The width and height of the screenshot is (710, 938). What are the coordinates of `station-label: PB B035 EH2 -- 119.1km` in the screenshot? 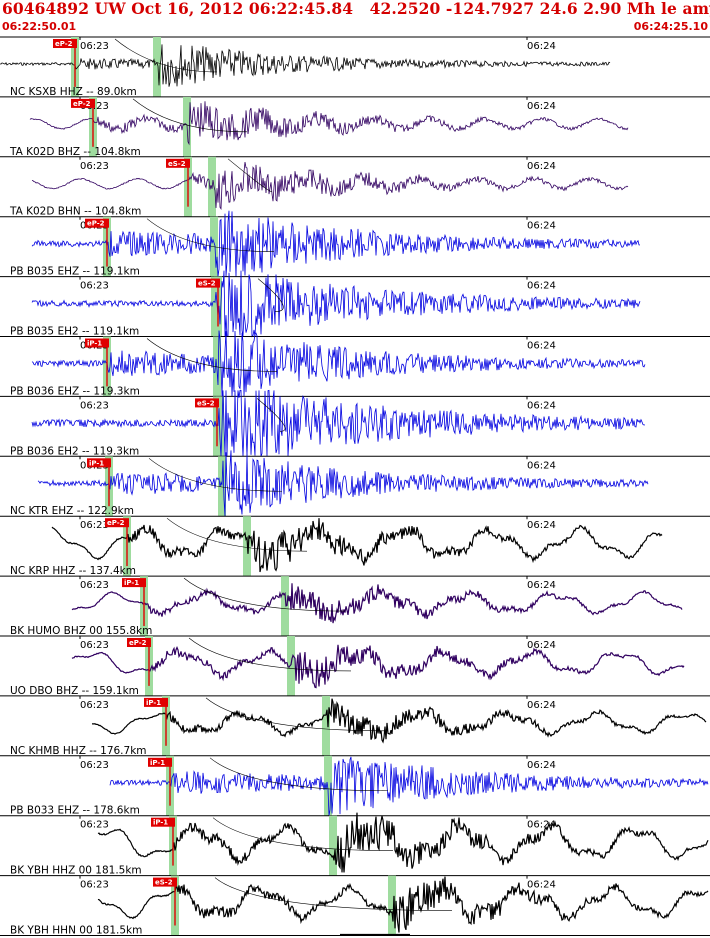 It's located at (74, 332).